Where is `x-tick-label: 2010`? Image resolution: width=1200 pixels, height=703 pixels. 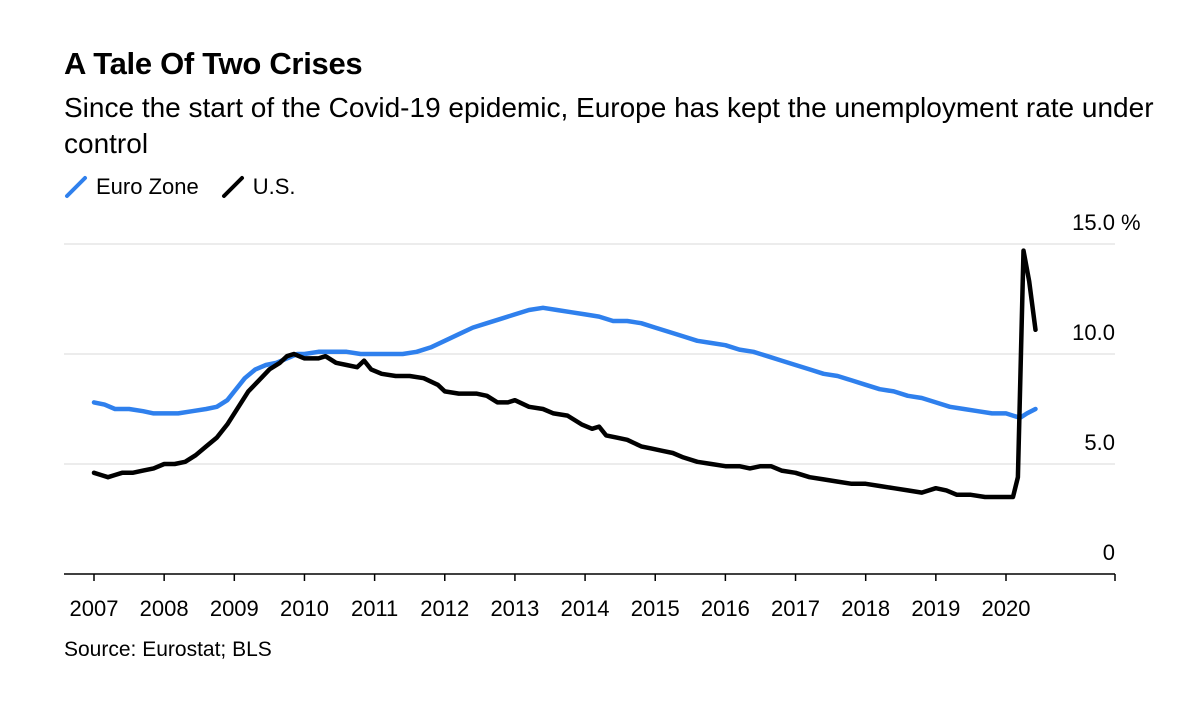
x-tick-label: 2010 is located at coordinates (304, 608).